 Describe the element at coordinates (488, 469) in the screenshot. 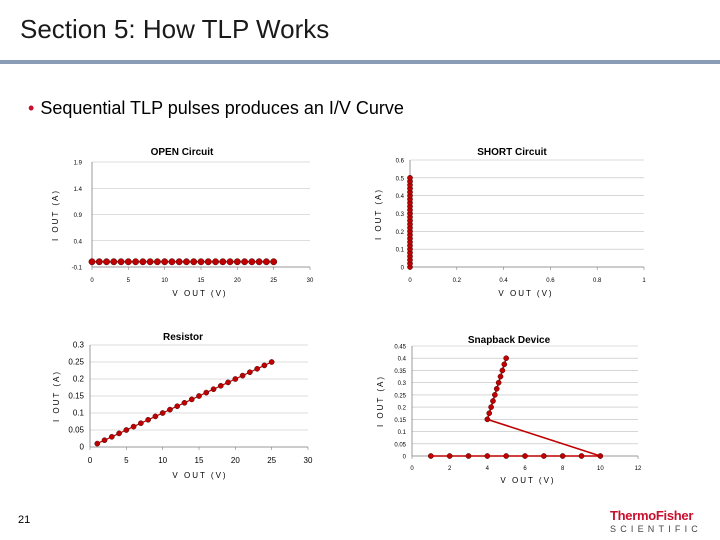

I see `x-tick-label: 4` at that location.